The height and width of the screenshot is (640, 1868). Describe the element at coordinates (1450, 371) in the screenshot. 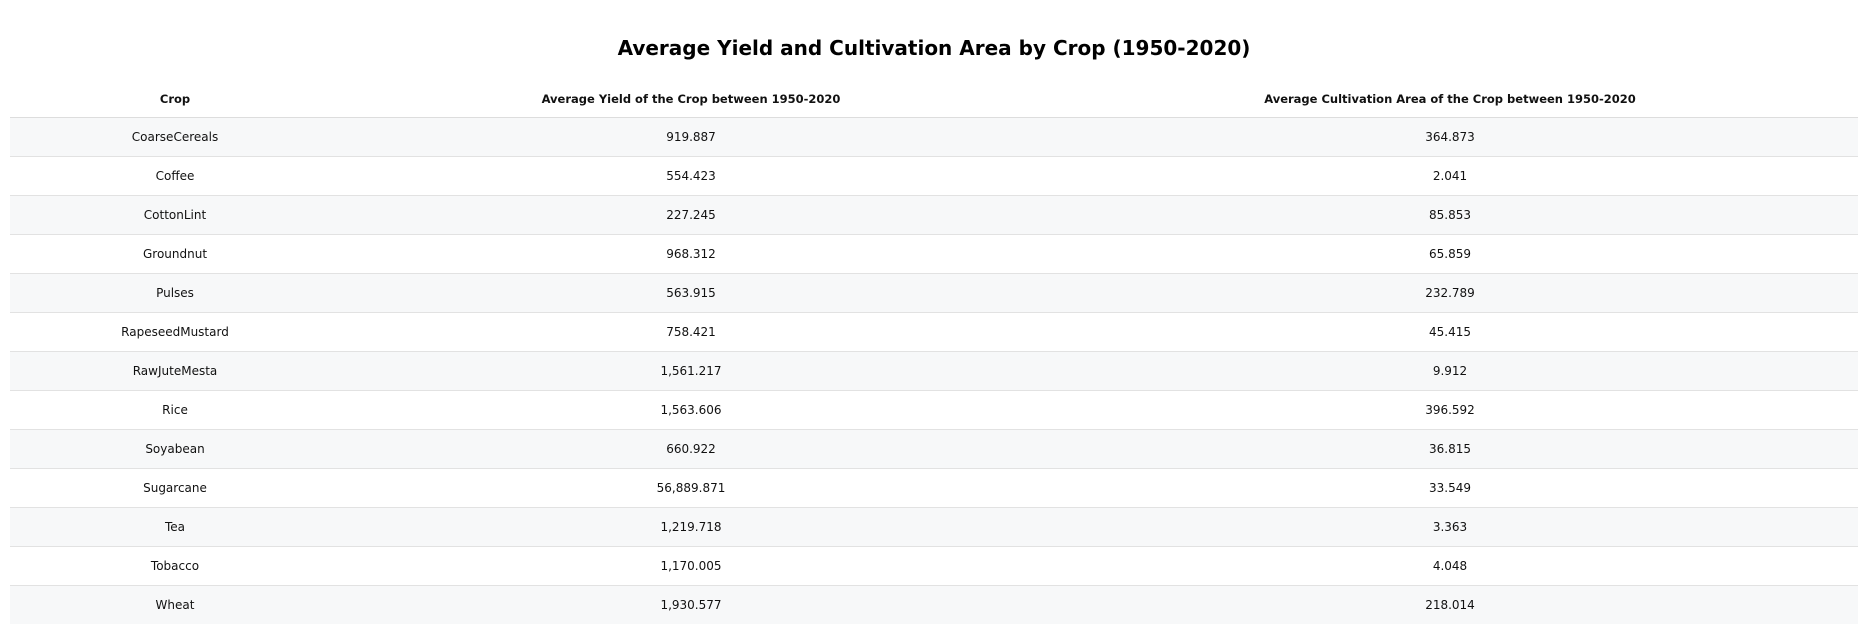

I see `cell-average-area: 9.912` at that location.